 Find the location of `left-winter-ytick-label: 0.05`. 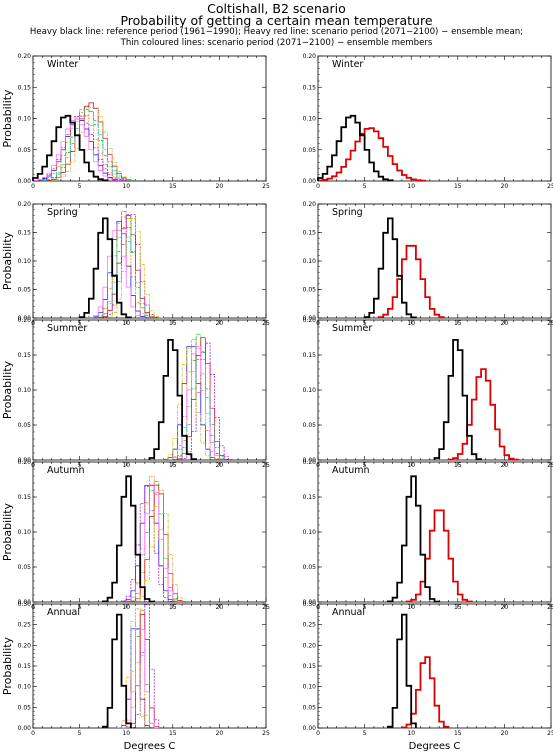

left-winter-ytick-label: 0.05 is located at coordinates (25, 150).